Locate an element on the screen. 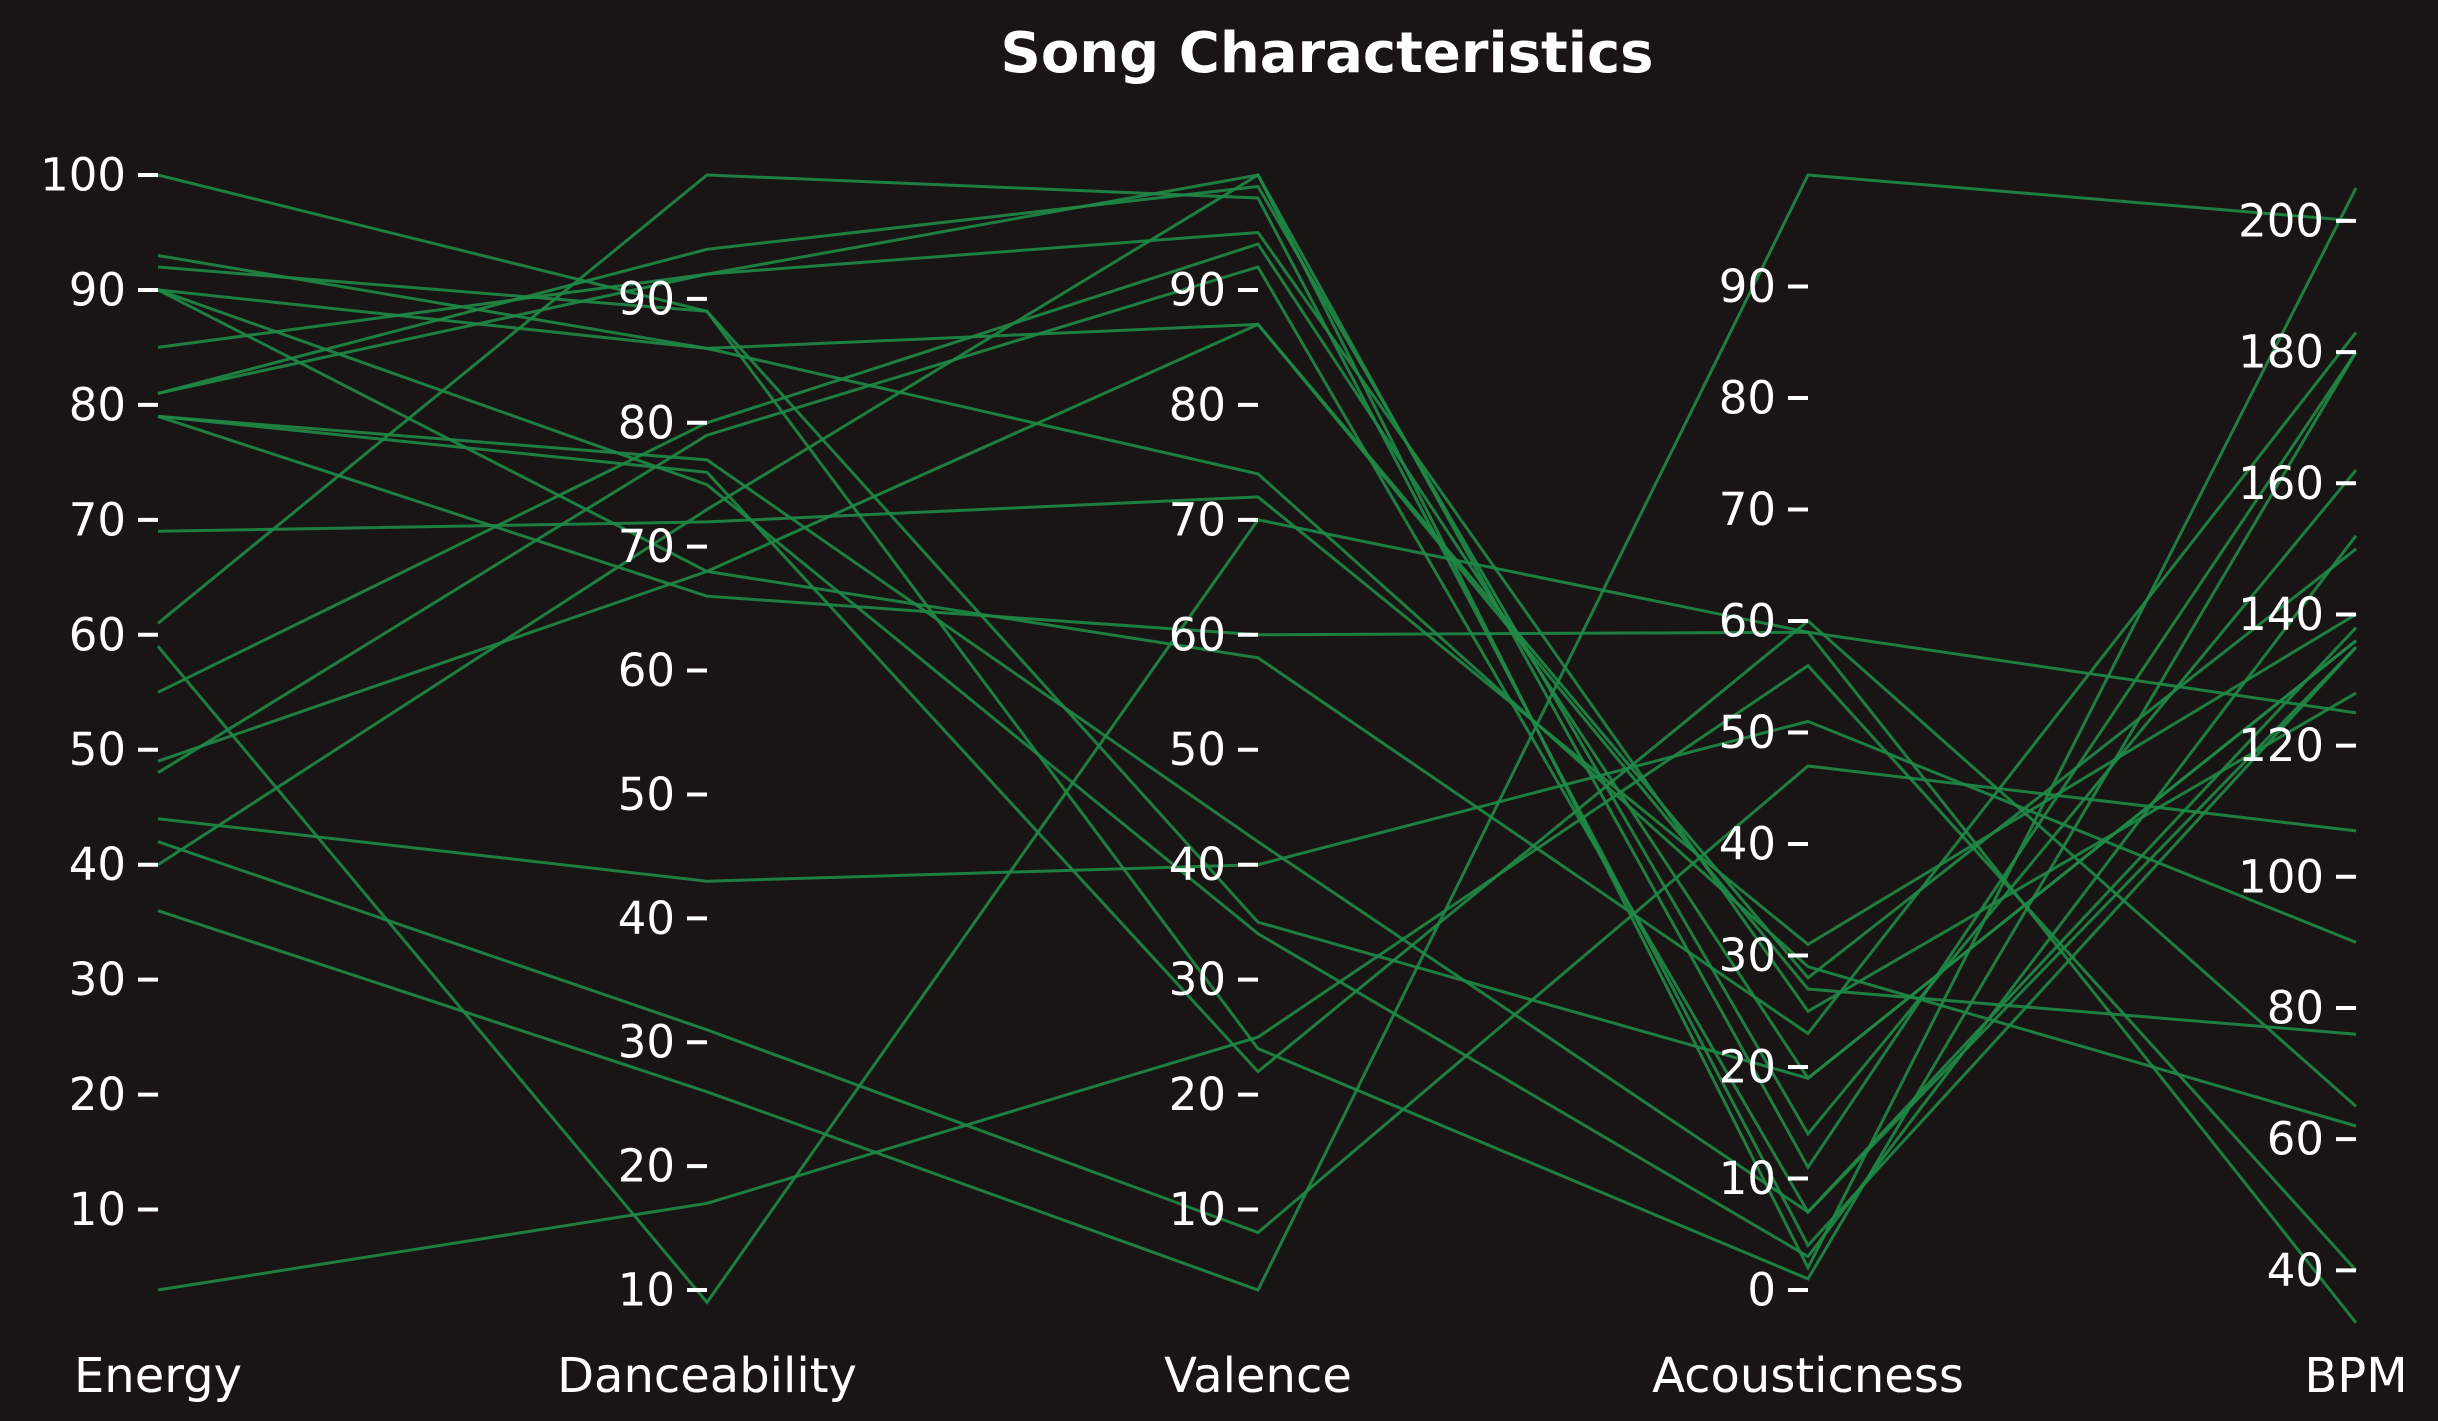  axis-label: BPM is located at coordinates (2355, 1376).